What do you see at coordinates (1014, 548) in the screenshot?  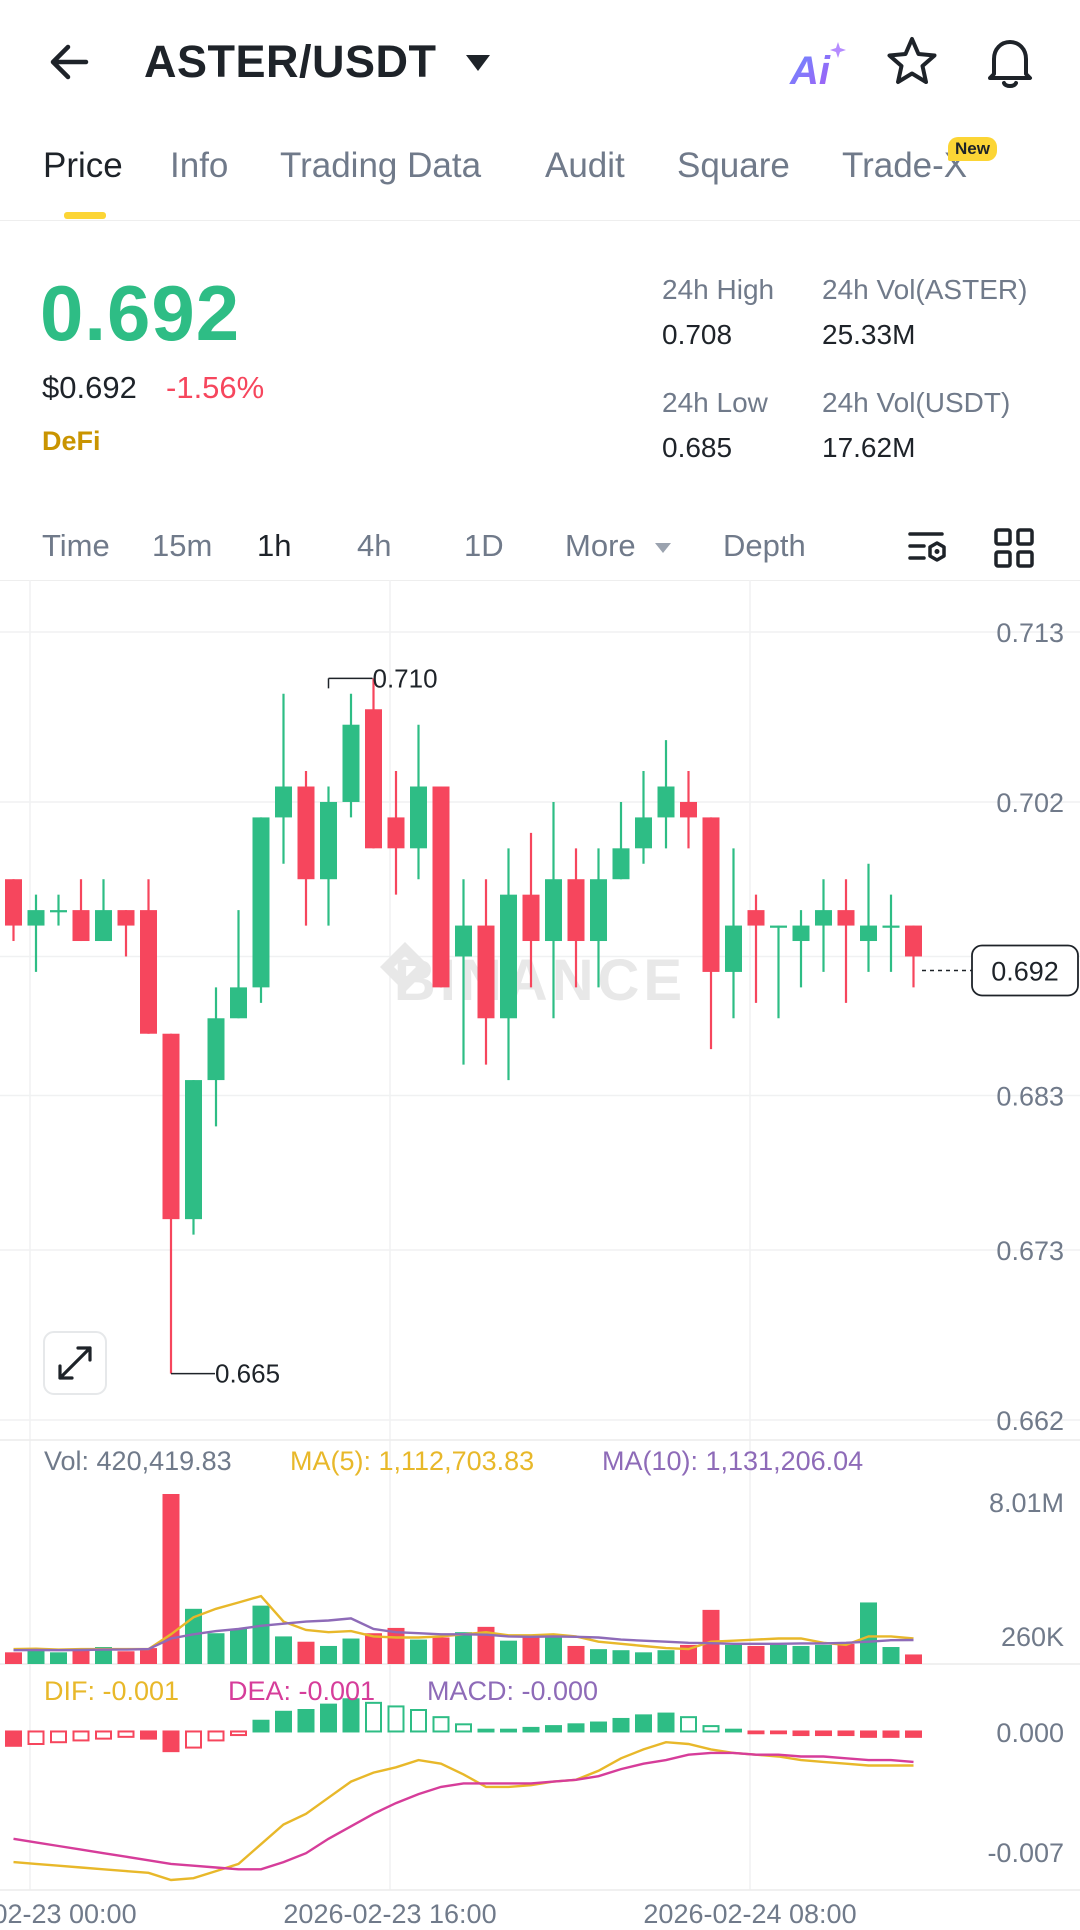 I see `grid-layout-icon` at bounding box center [1014, 548].